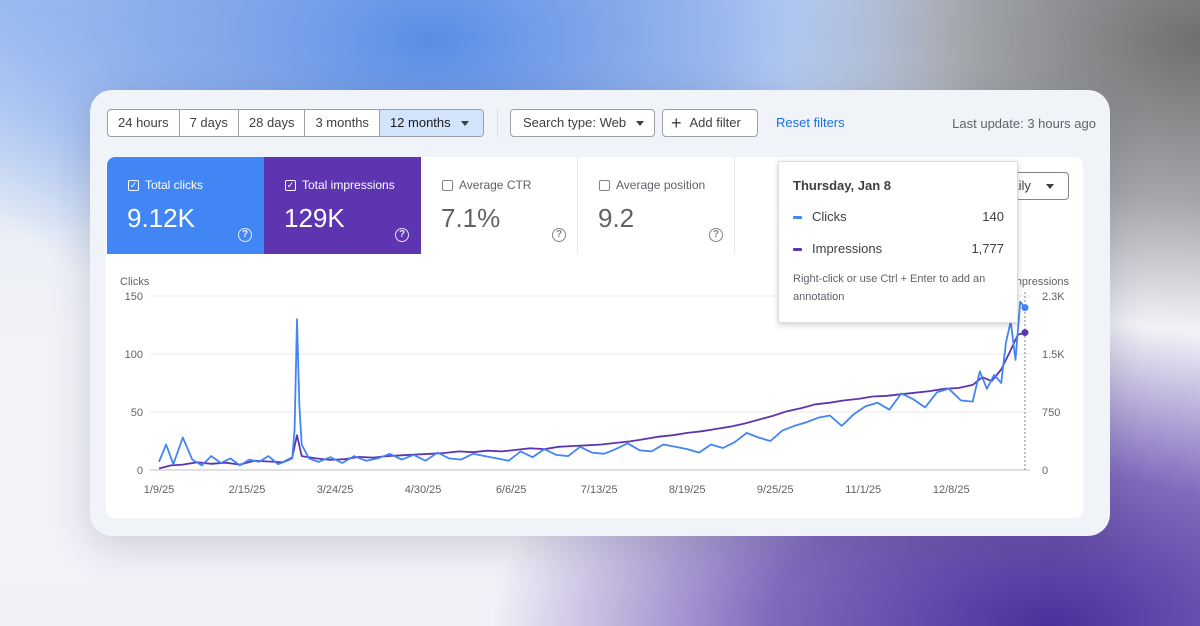 This screenshot has width=1200, height=626. Describe the element at coordinates (1025, 333) in the screenshot. I see `hover-point-impressions` at that location.